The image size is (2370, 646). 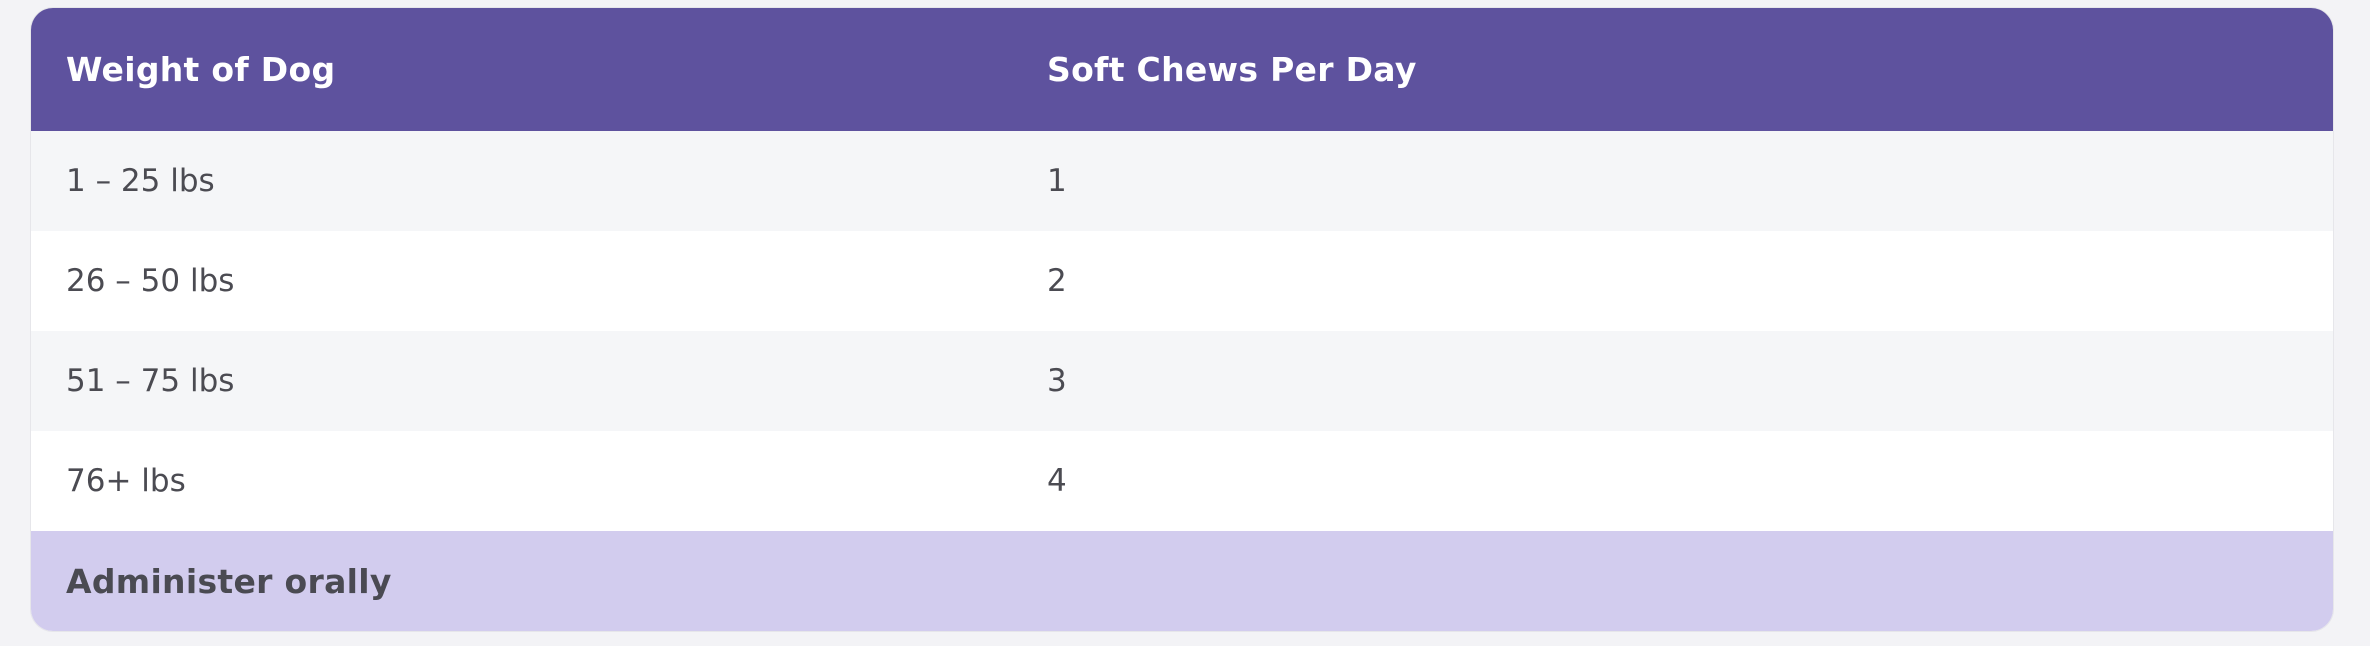 What do you see at coordinates (150, 281) in the screenshot?
I see `cell-weight: 26 – 50 lbs` at bounding box center [150, 281].